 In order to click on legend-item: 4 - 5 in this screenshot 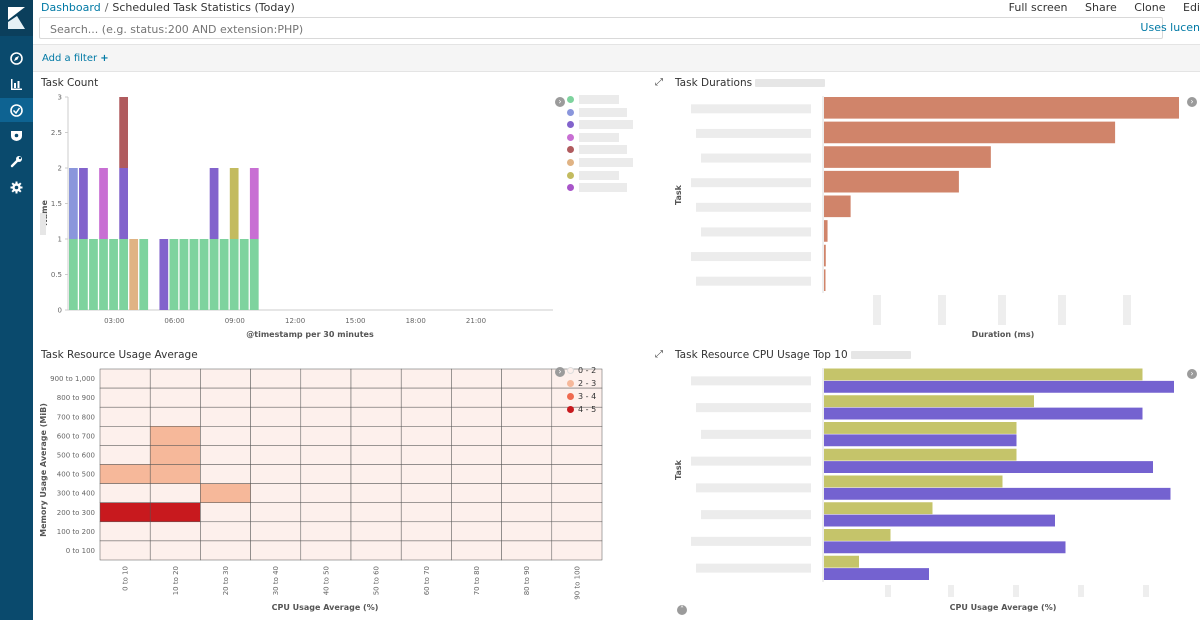, I will do `click(597, 410)`.